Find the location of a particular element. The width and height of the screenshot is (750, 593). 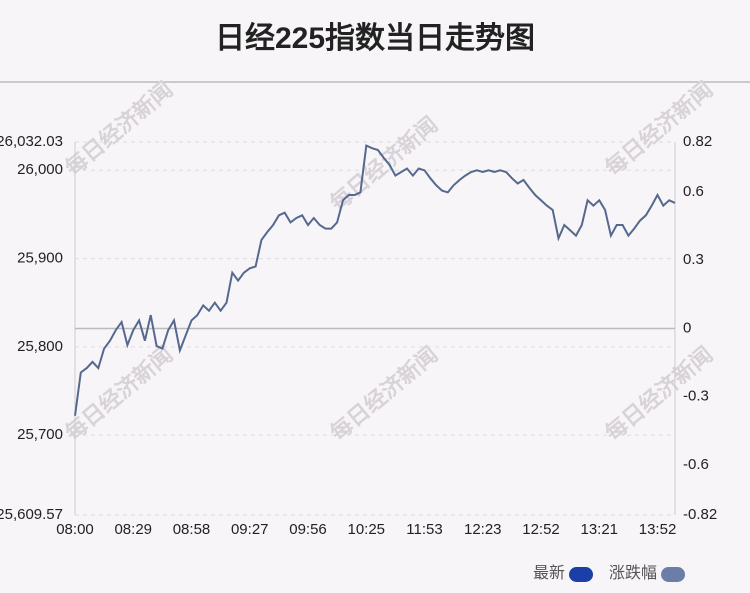

y-tick-label: 26,032.03 is located at coordinates (31, 141).